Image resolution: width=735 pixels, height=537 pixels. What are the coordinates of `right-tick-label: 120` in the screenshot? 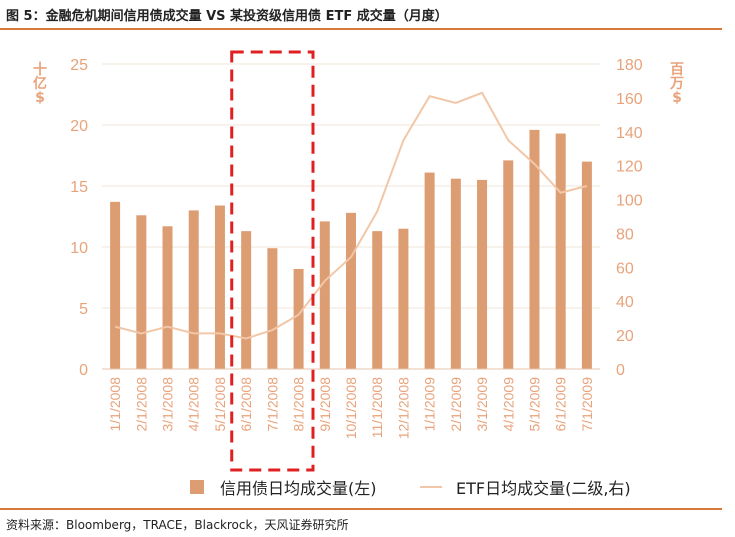 It's located at (629, 167).